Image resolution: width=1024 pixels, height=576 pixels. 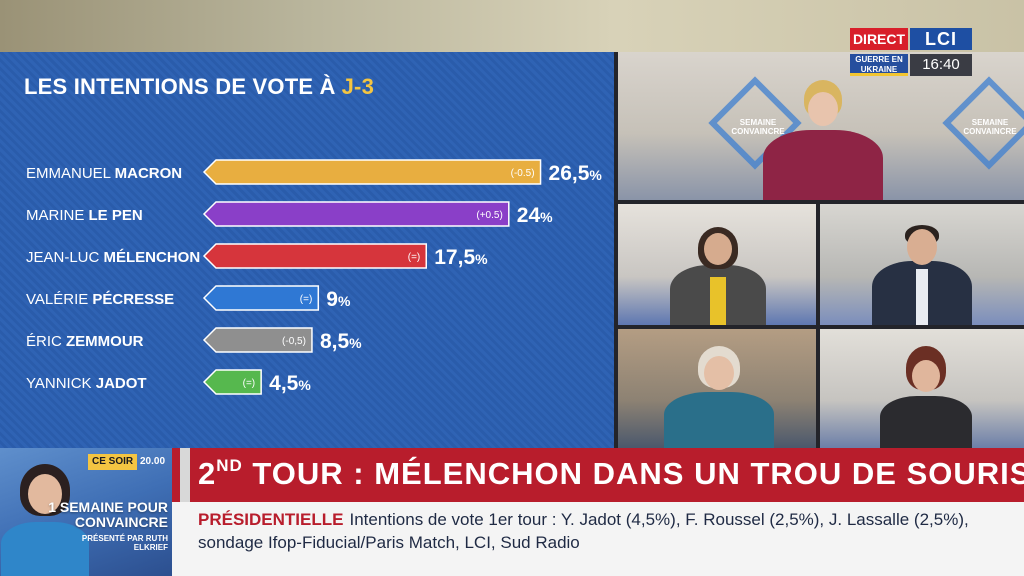 I want to click on set-screen-line2-right: CONVAINCRE, so click(x=990, y=131).